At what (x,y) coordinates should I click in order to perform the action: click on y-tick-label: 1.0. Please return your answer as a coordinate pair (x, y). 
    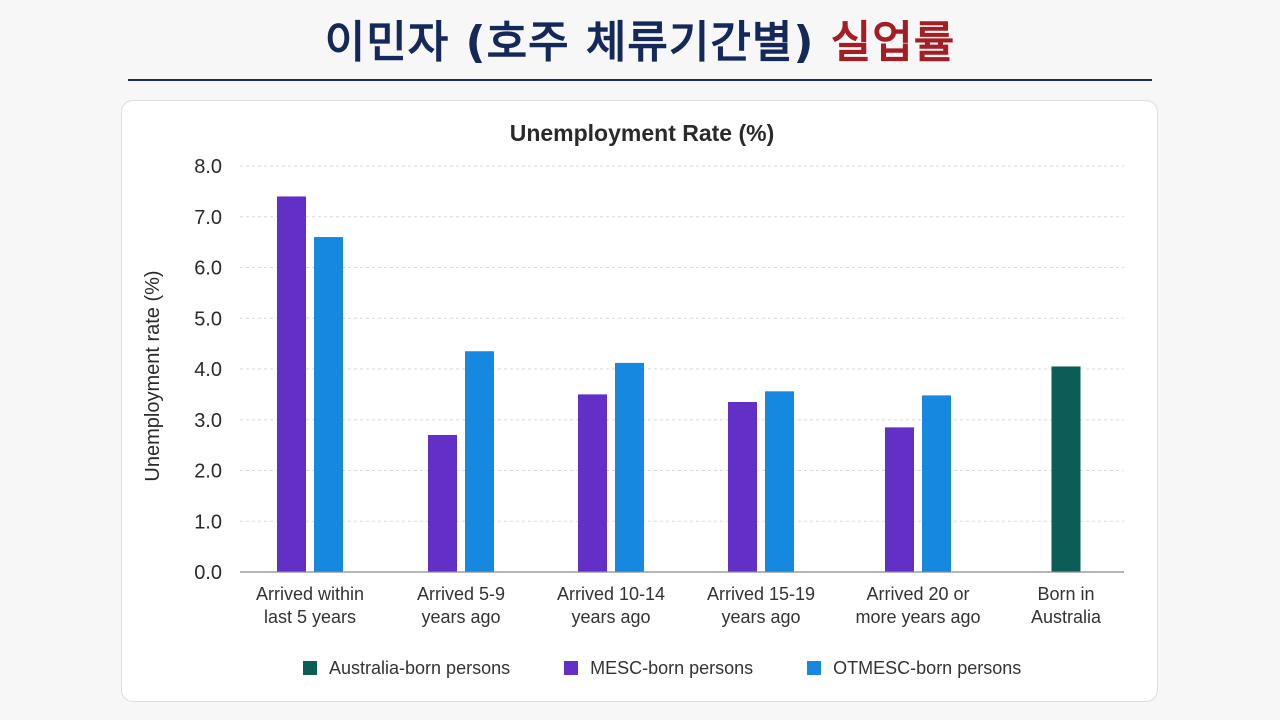
    Looking at the image, I should click on (208, 522).